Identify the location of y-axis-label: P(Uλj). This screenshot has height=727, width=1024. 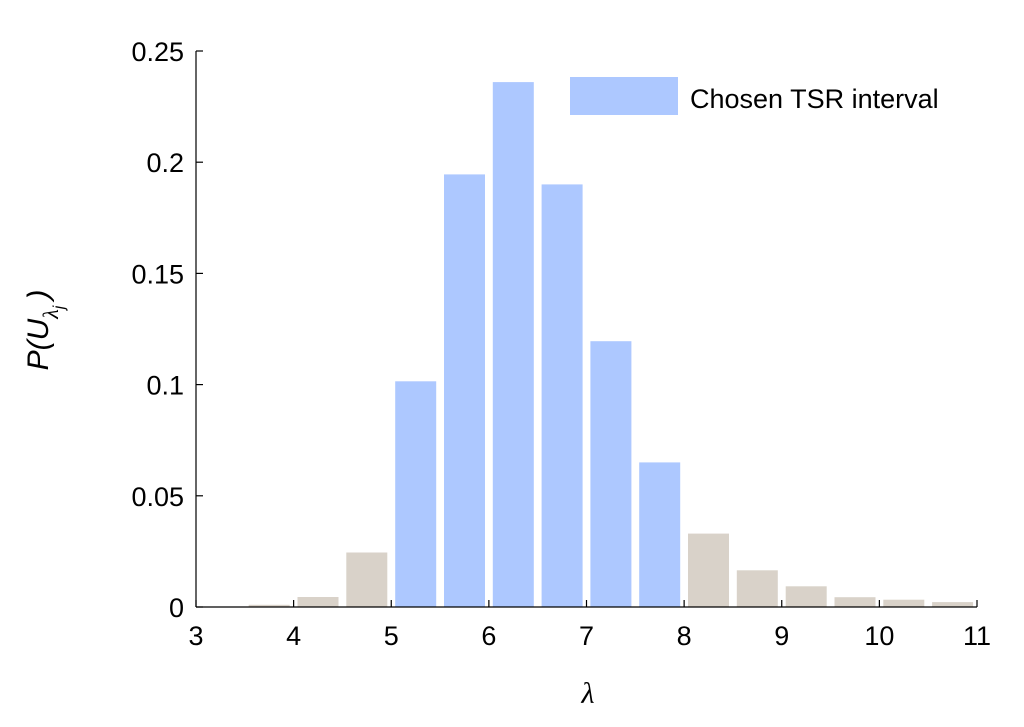
(45, 330).